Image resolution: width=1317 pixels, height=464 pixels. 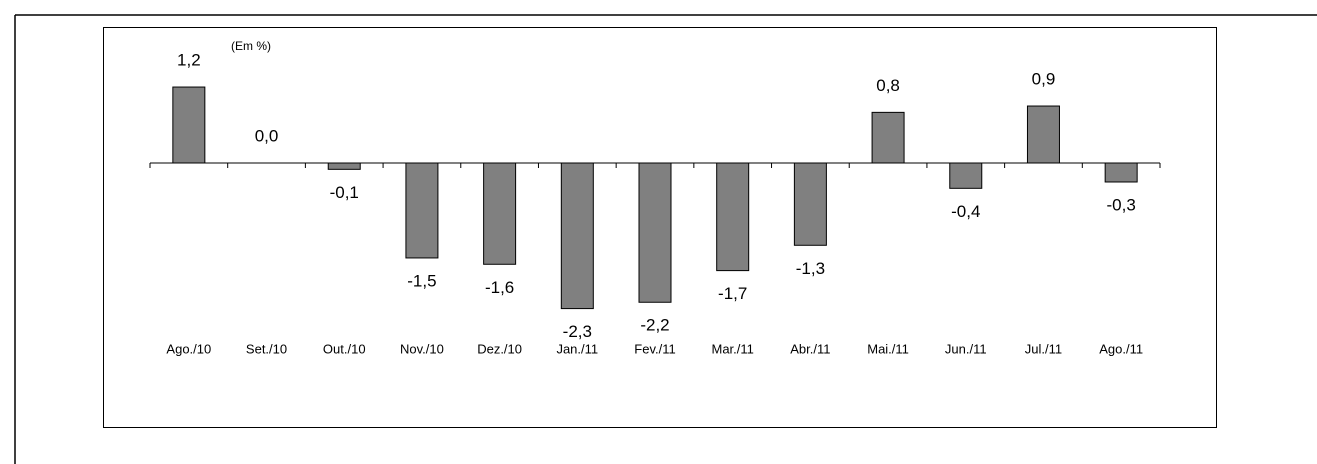 I want to click on value-label: -1,6, so click(x=499, y=287).